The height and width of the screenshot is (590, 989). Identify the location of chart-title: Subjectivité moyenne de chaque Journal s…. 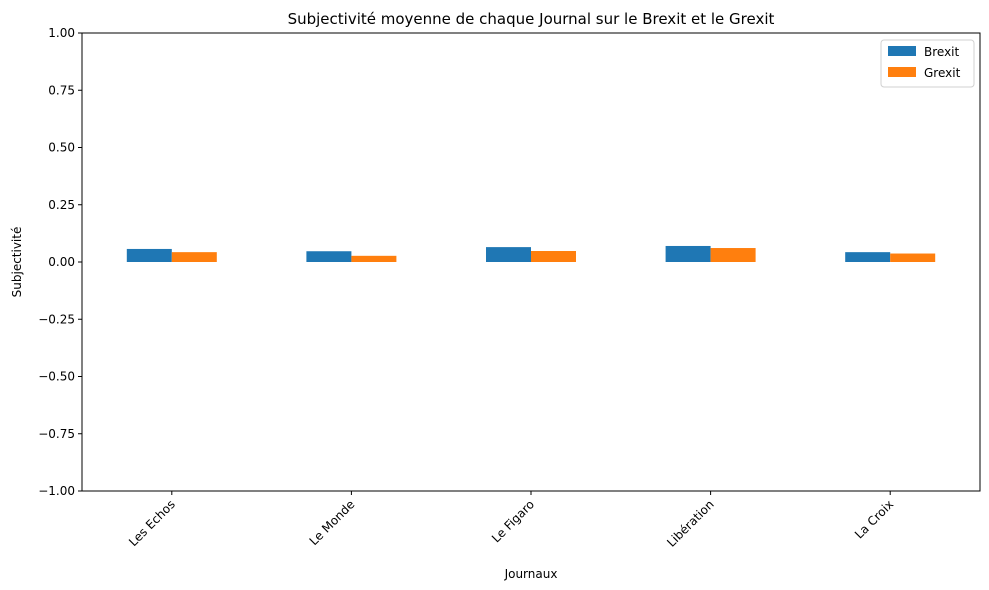
(531, 19).